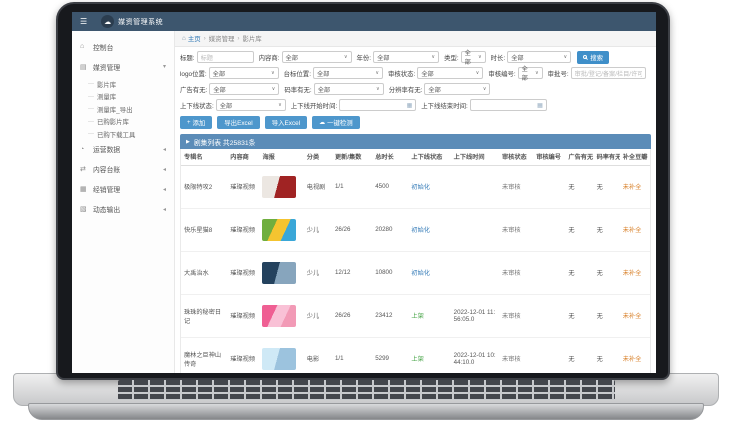 The height and width of the screenshot is (427, 732). Describe the element at coordinates (596, 58) in the screenshot. I see `search-button-label: 搜索` at that location.